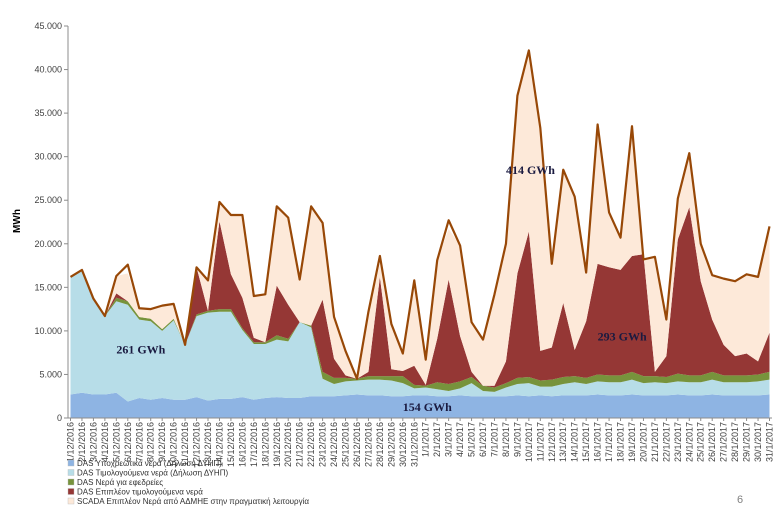 The height and width of the screenshot is (507, 780). Describe the element at coordinates (380, 444) in the screenshot. I see `x-tick-label: 28/12/2016` at that location.